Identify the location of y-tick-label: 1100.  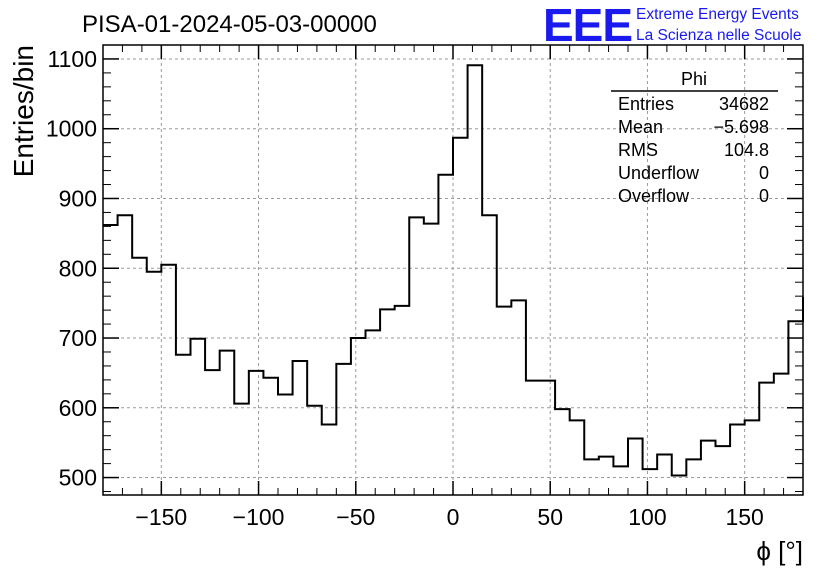
(72, 59).